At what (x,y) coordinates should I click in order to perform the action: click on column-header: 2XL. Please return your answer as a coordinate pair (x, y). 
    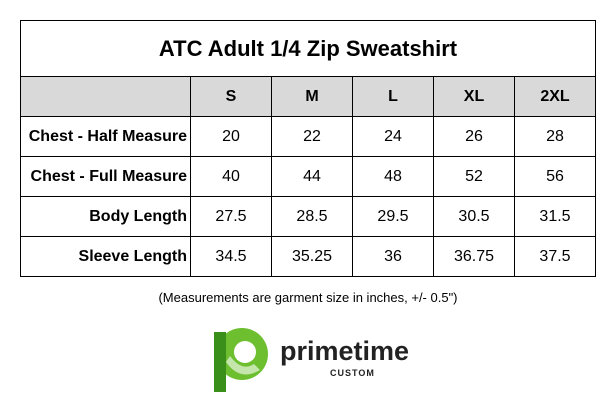
    Looking at the image, I should click on (555, 96).